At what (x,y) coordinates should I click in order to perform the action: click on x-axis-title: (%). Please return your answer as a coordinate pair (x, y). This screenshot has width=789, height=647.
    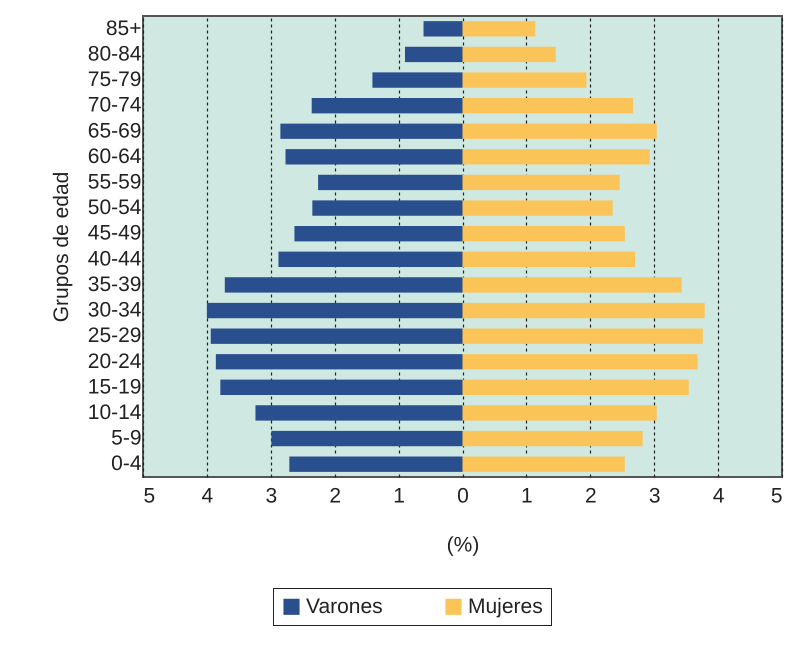
    Looking at the image, I should click on (463, 545).